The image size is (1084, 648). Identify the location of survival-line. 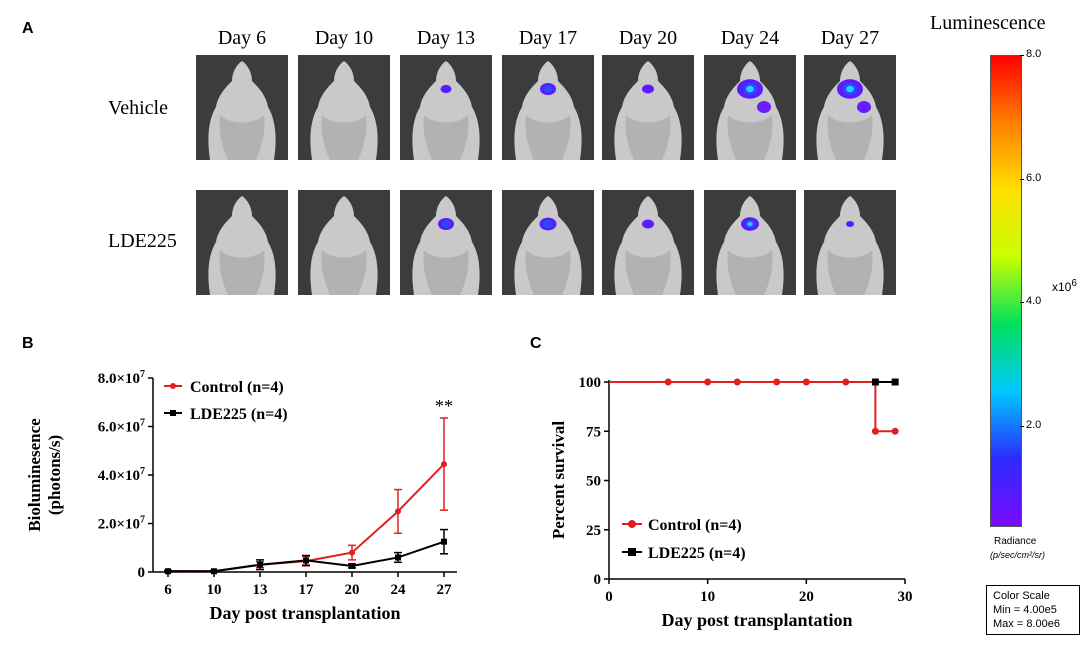
(752, 407).